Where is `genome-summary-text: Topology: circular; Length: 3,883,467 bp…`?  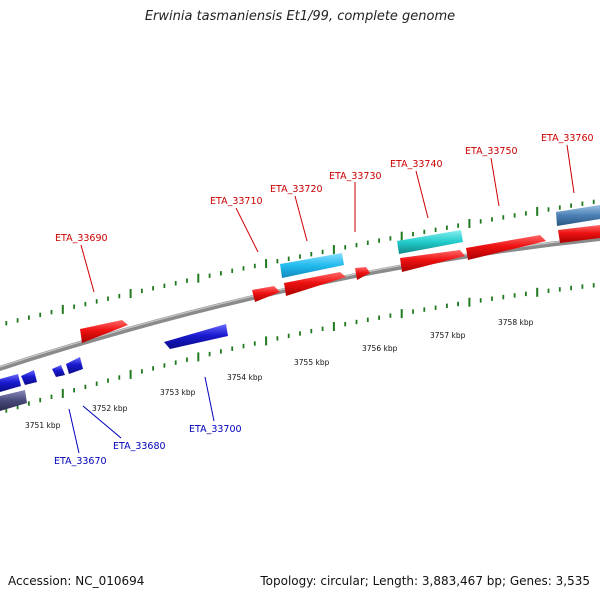 genome-summary-text: Topology: circular; Length: 3,883,467 bp… is located at coordinates (425, 581).